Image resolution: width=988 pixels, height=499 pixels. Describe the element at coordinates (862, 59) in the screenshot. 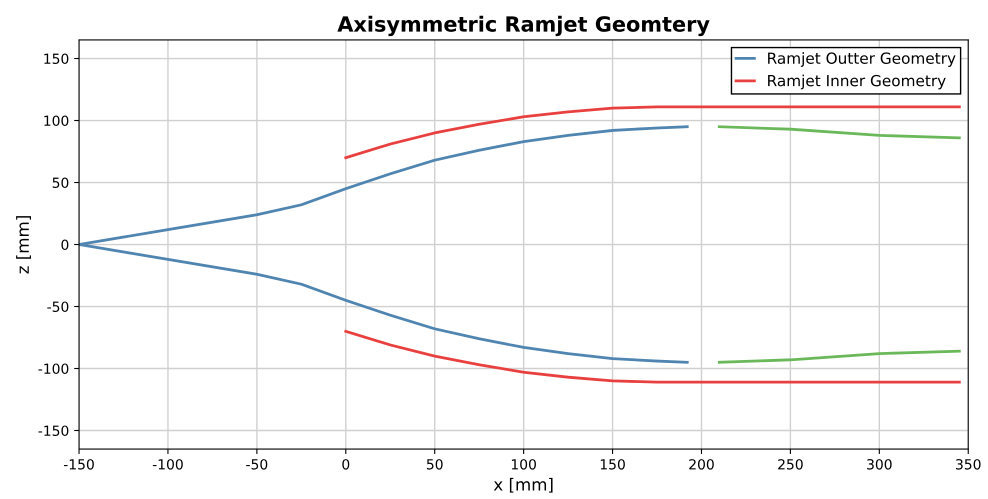

I see `legend-label: Ramjet Outter Geometry` at that location.